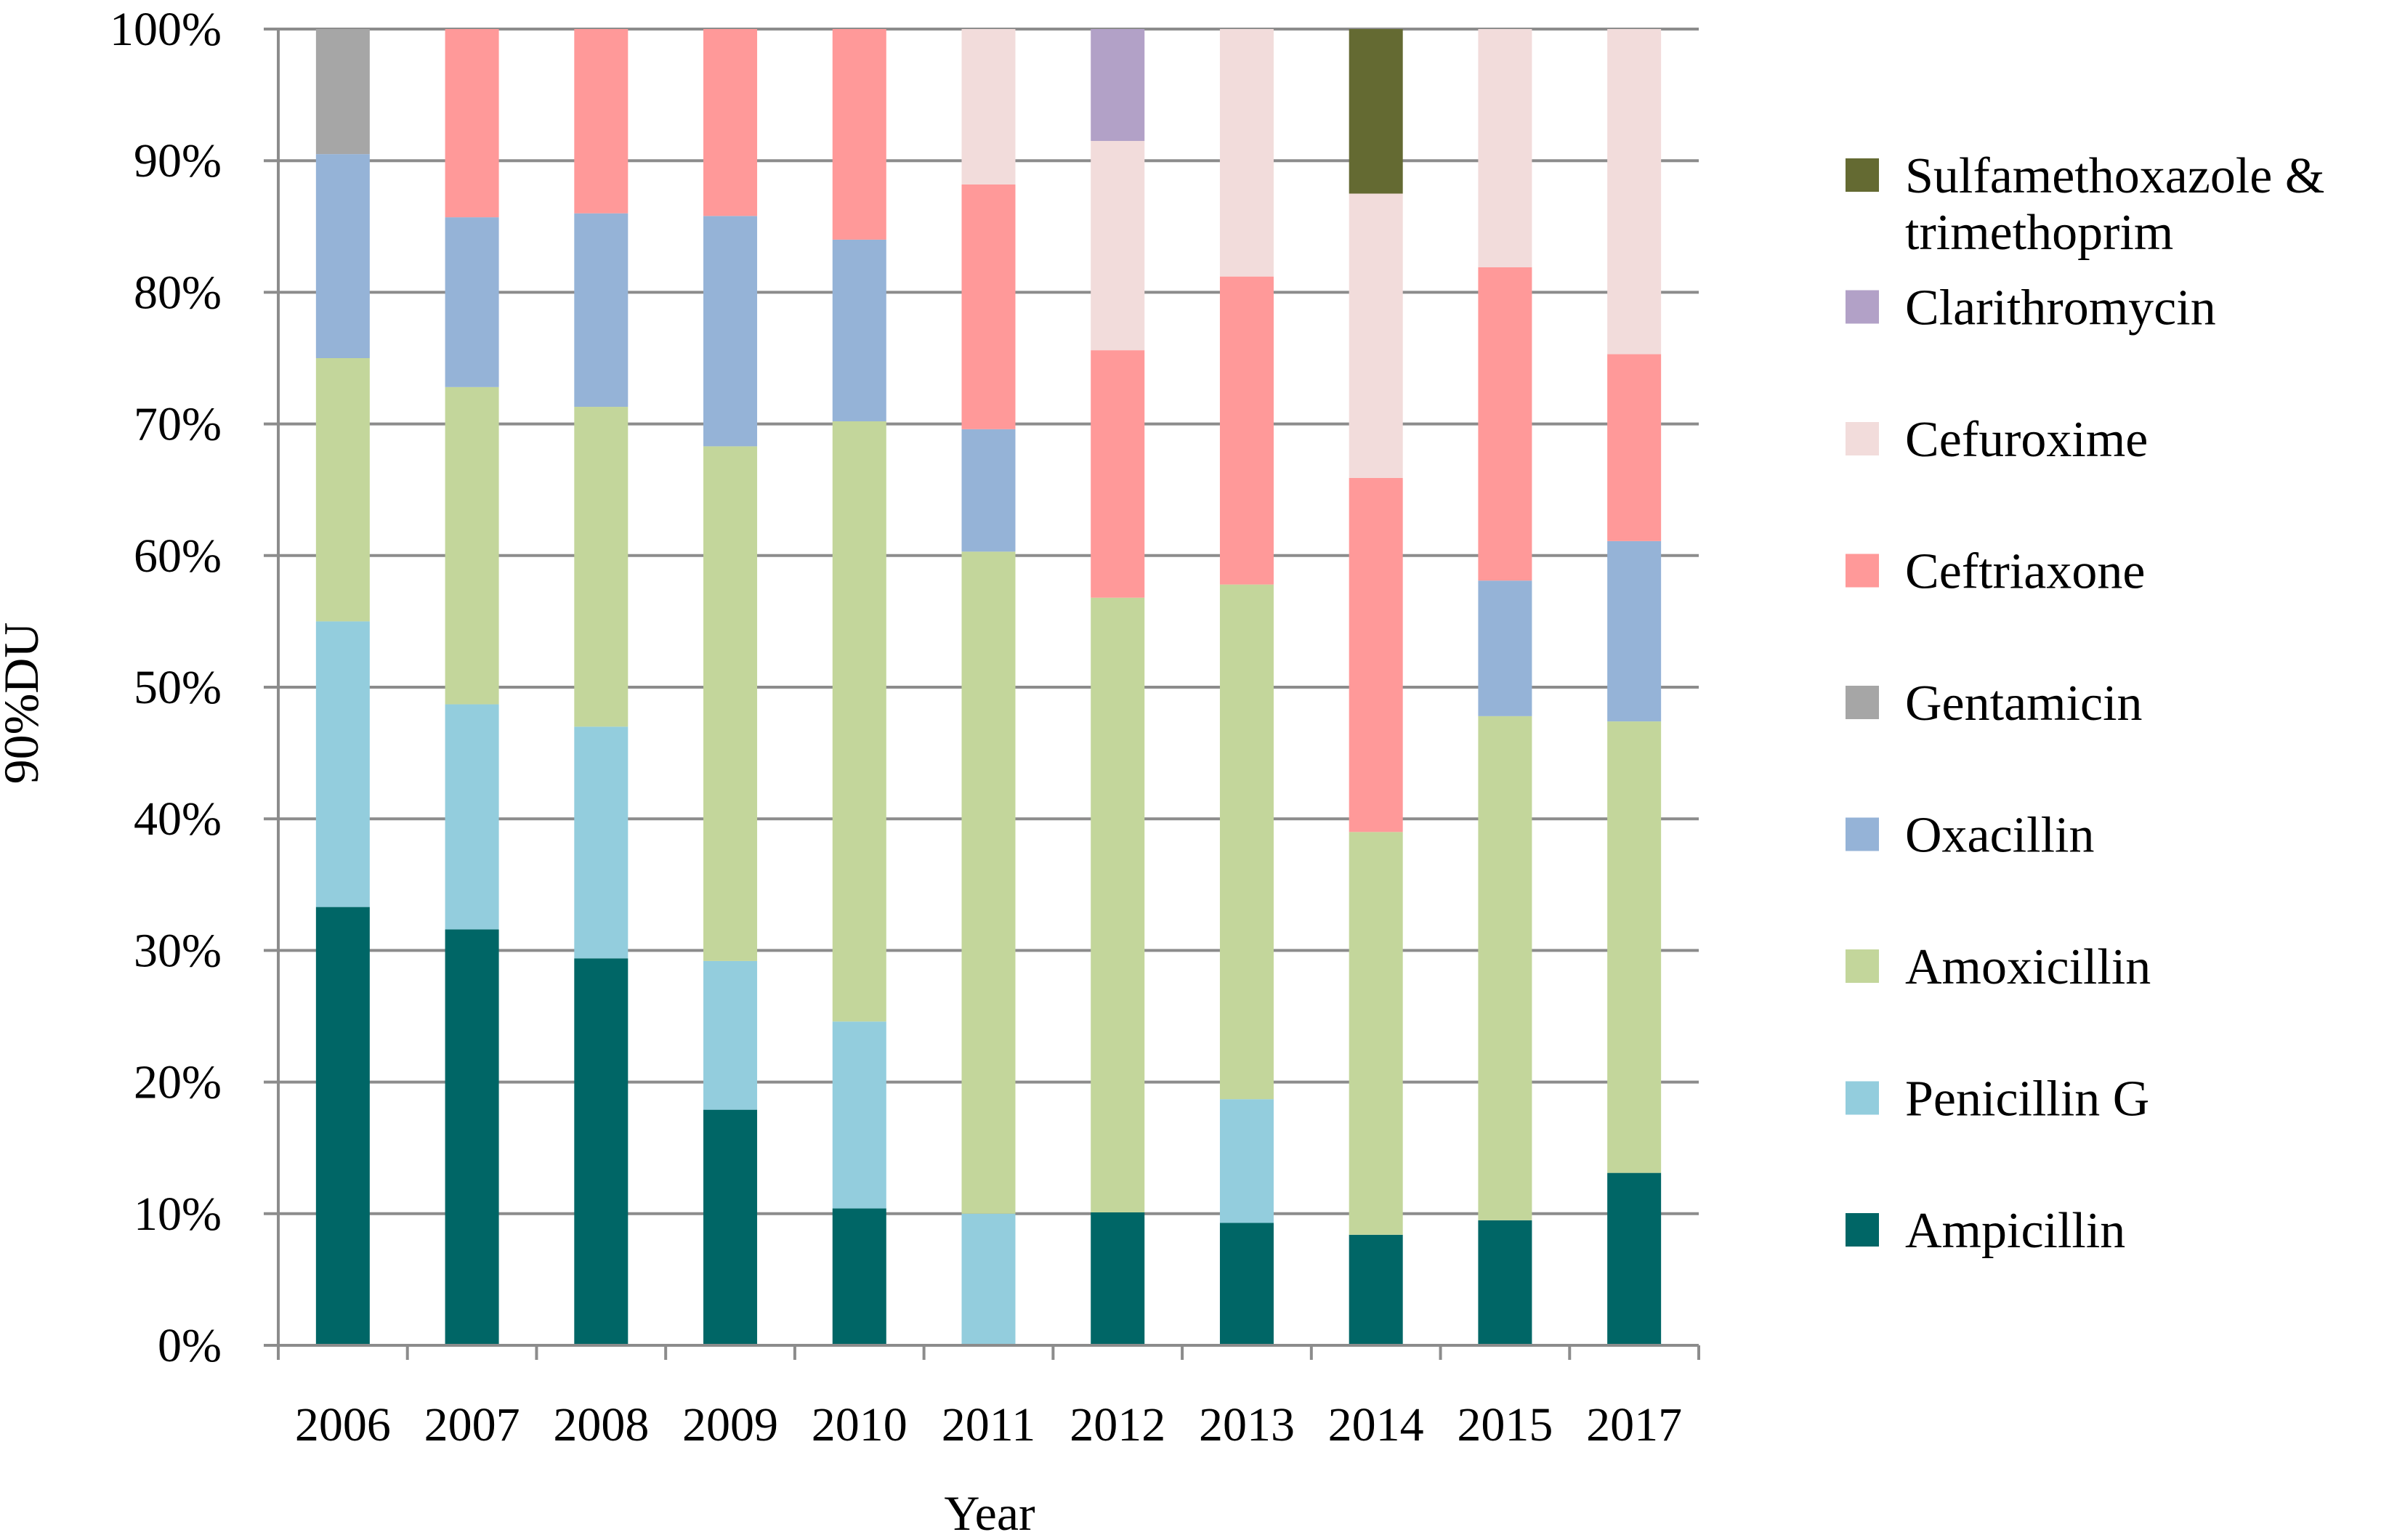  I want to click on bar-segment-ampicillin-2010, so click(859, 1276).